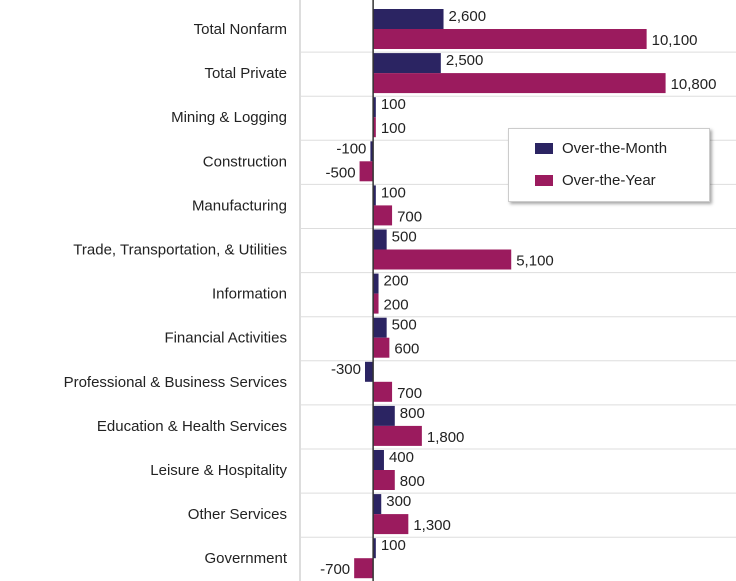 This screenshot has height=581, width=736. What do you see at coordinates (609, 165) in the screenshot?
I see `legend: Over-the-Month Over-the-Year` at bounding box center [609, 165].